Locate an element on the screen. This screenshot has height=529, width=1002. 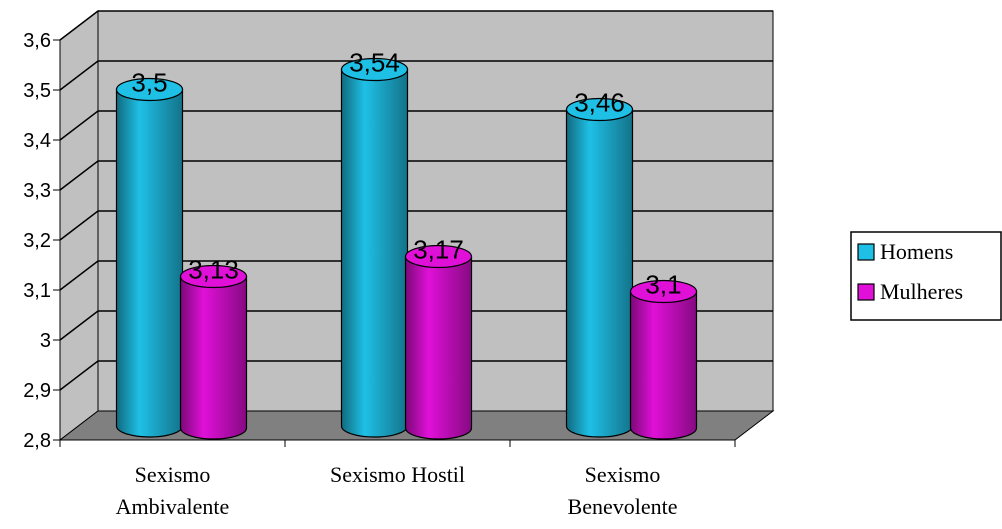
x-tick-label: Sexismo Hostil is located at coordinates (397, 474).